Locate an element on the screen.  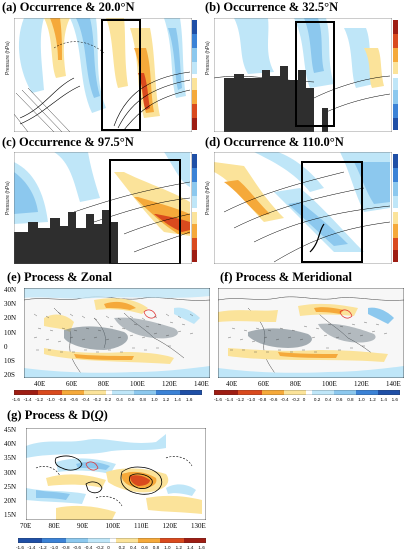
panel-a-plot is located at coordinates (103, 75).